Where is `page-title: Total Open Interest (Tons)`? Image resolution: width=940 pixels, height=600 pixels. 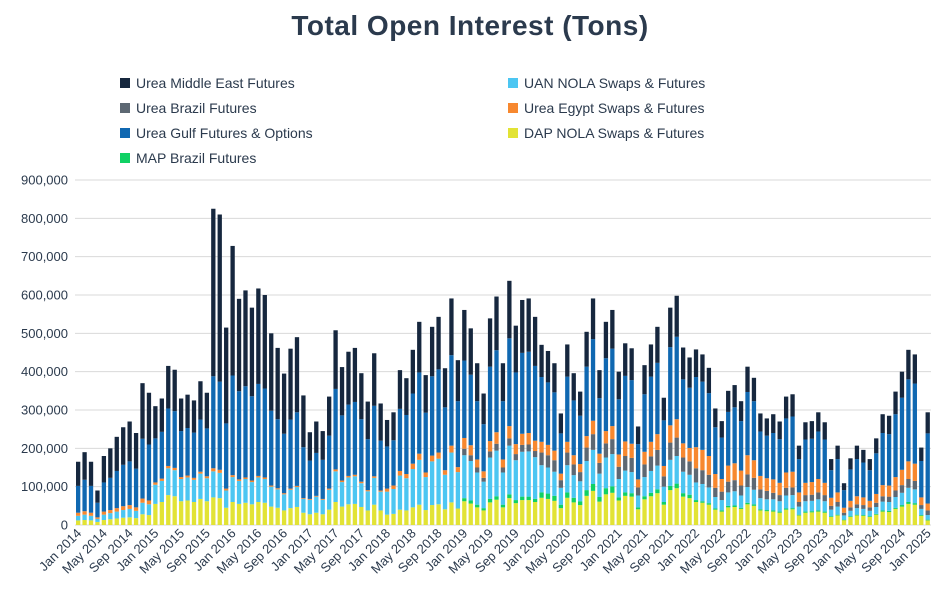 page-title: Total Open Interest (Tons) is located at coordinates (470, 25).